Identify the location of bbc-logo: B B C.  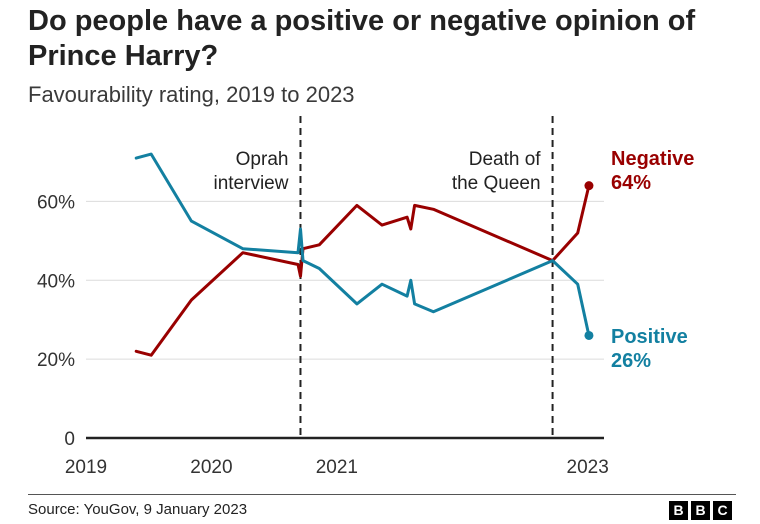
(700, 510).